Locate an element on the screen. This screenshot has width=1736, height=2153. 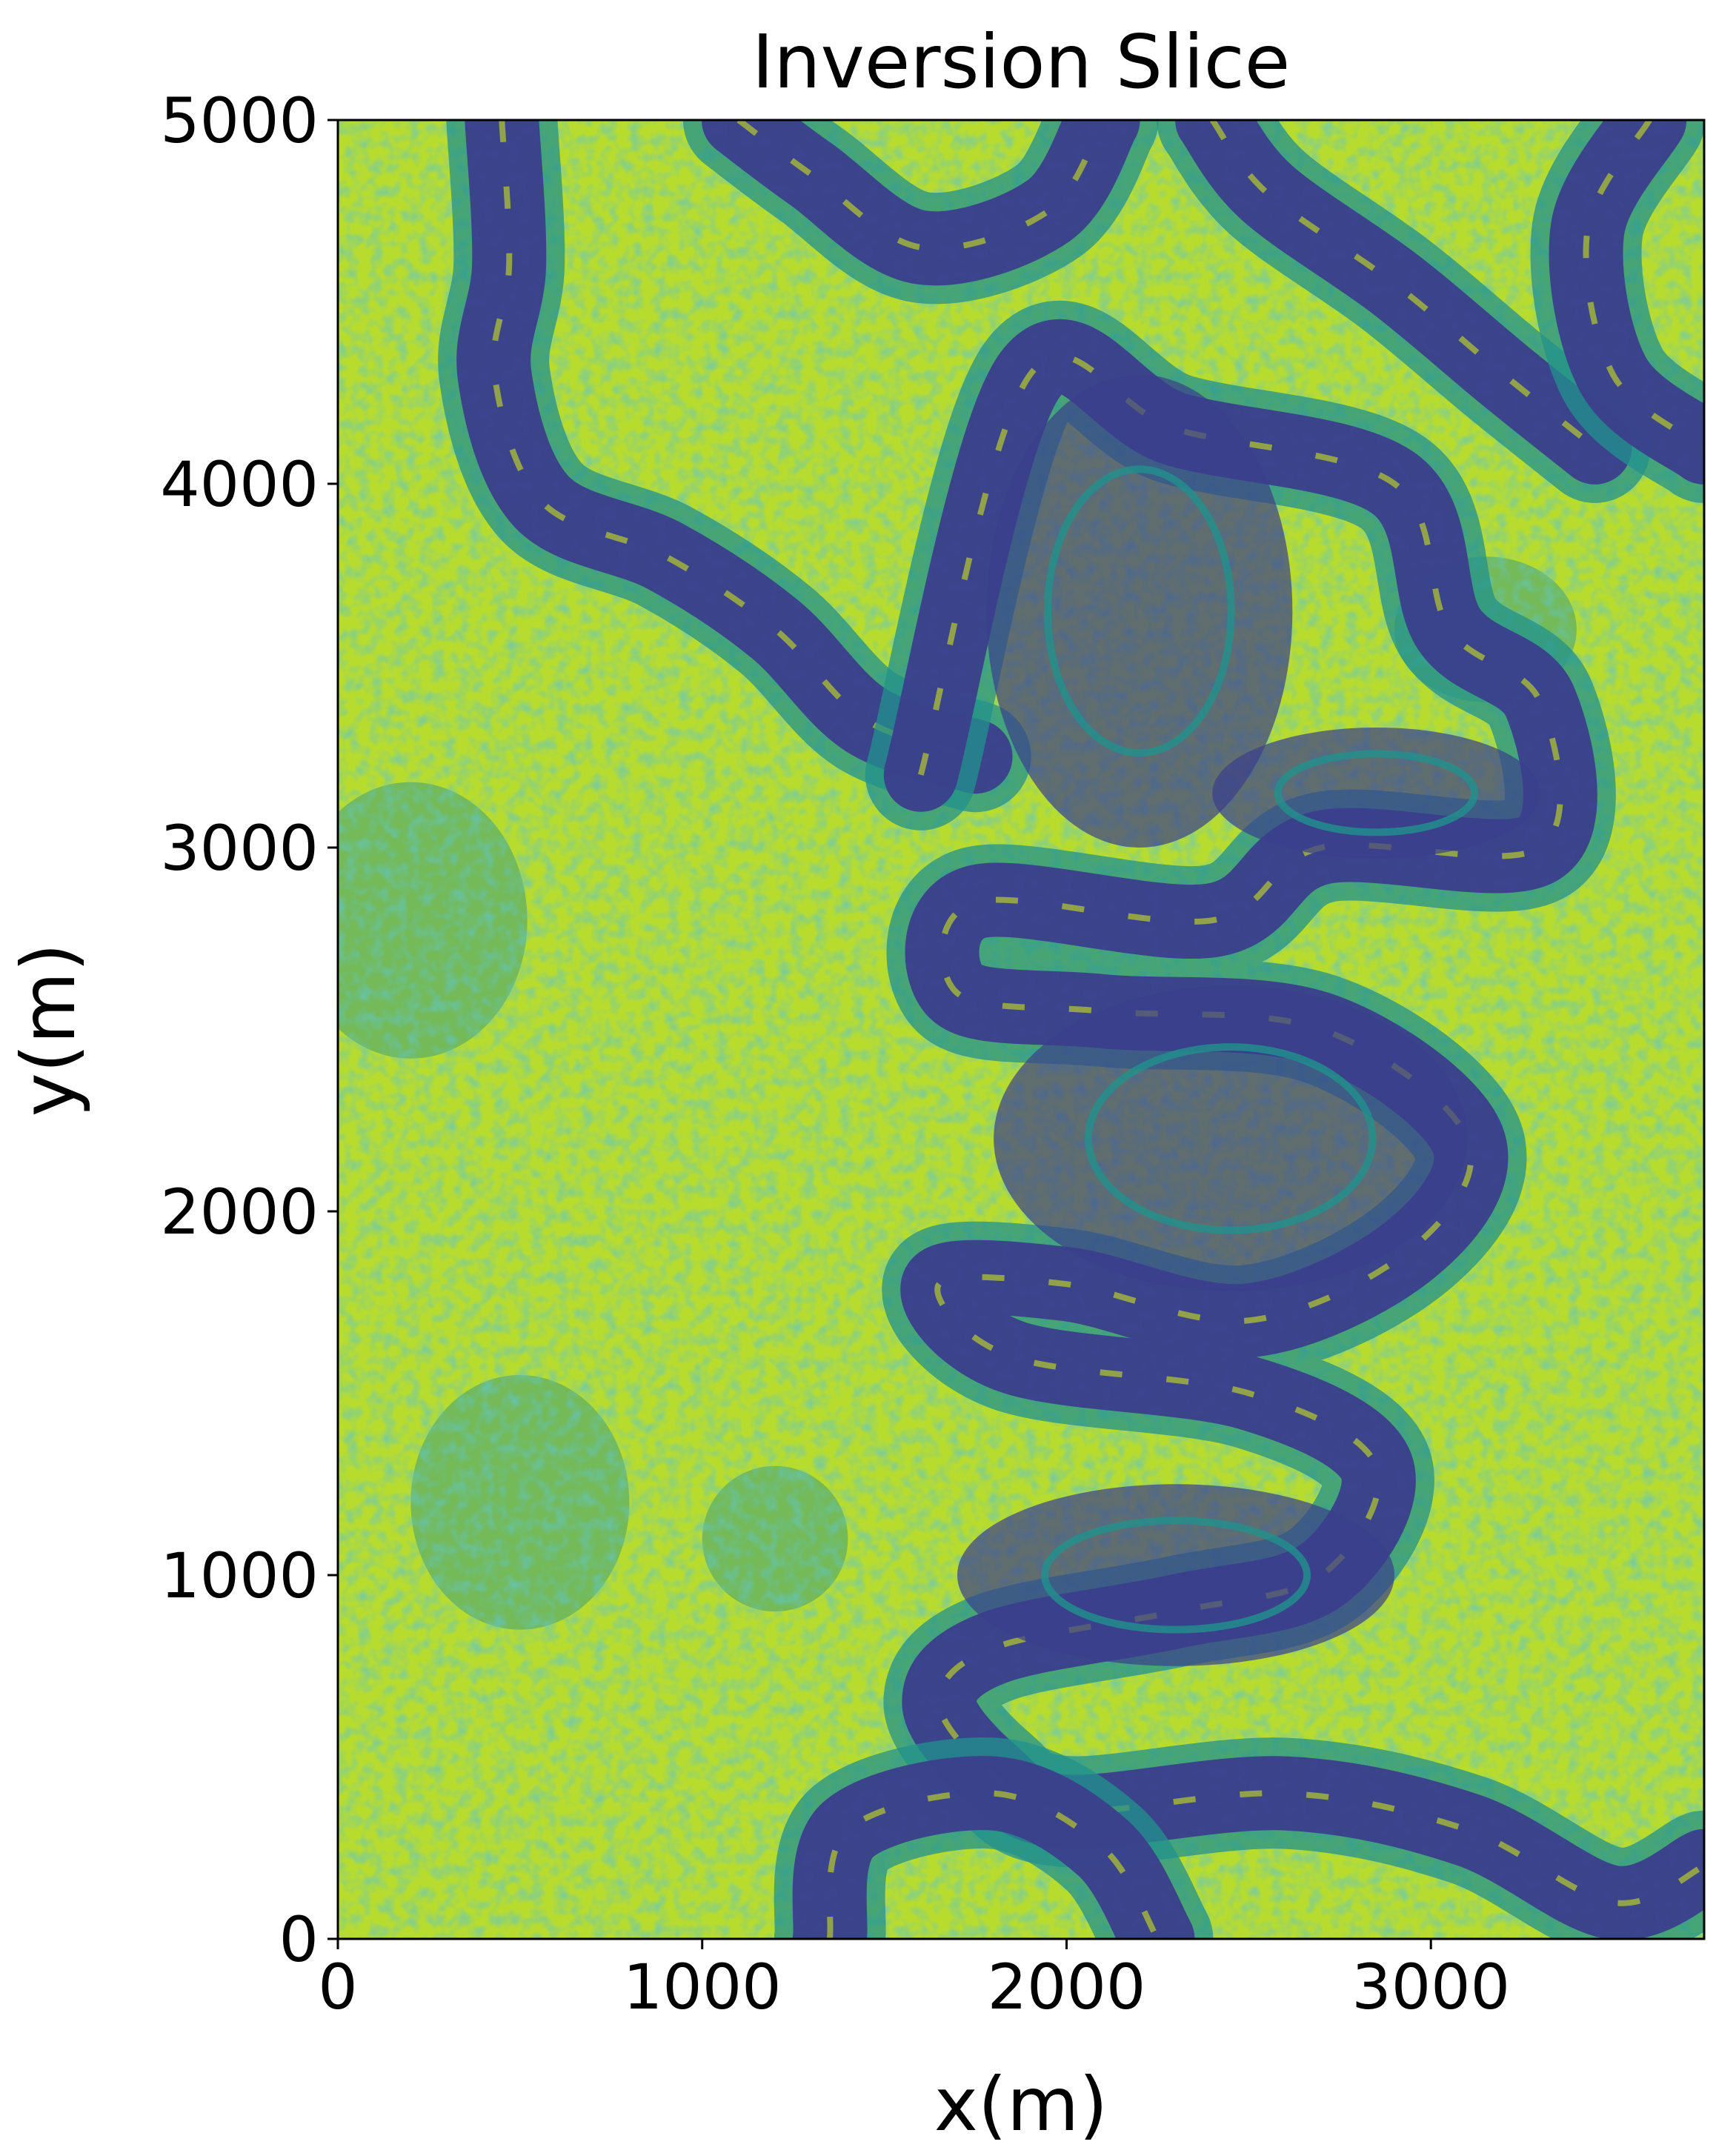
x-axis: 0 1000 2000 3000 is located at coordinates (914, 1981).